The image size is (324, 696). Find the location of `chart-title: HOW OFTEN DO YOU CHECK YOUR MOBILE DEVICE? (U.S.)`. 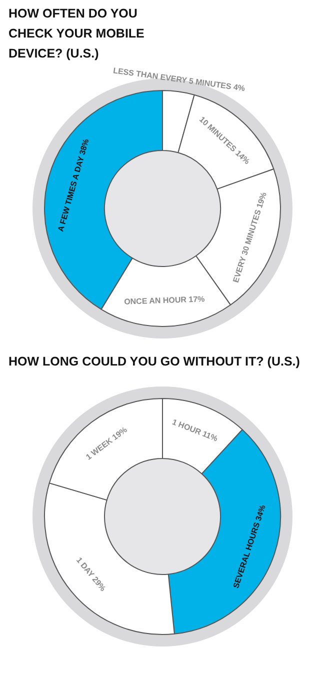

chart-title: HOW OFTEN DO YOU CHECK YOUR MOBILE DEVICE? (U.S.) is located at coordinates (76, 33).